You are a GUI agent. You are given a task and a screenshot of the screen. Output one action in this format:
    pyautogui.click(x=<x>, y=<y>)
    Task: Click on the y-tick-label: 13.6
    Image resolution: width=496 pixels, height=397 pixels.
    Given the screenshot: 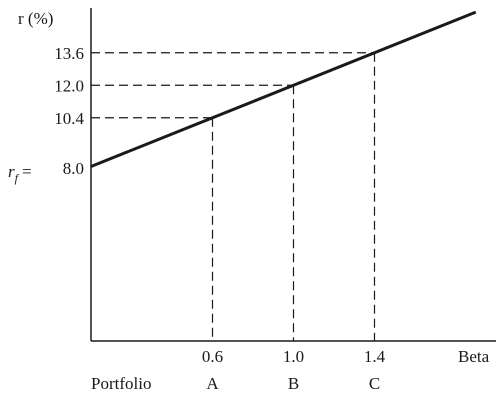 What is the action you would take?
    pyautogui.click(x=69, y=53)
    